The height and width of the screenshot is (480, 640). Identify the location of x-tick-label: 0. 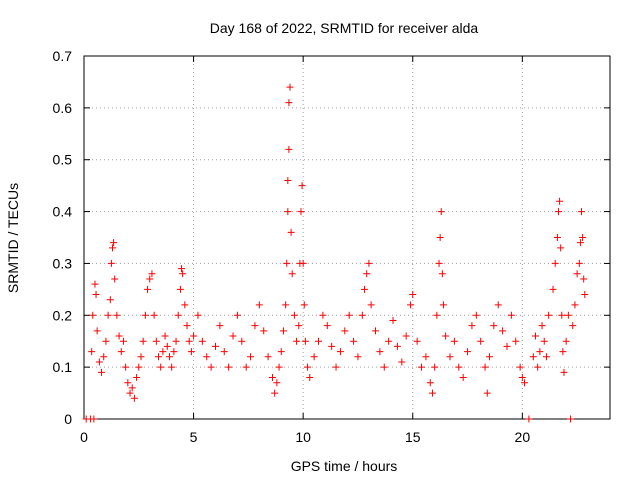
(84, 437).